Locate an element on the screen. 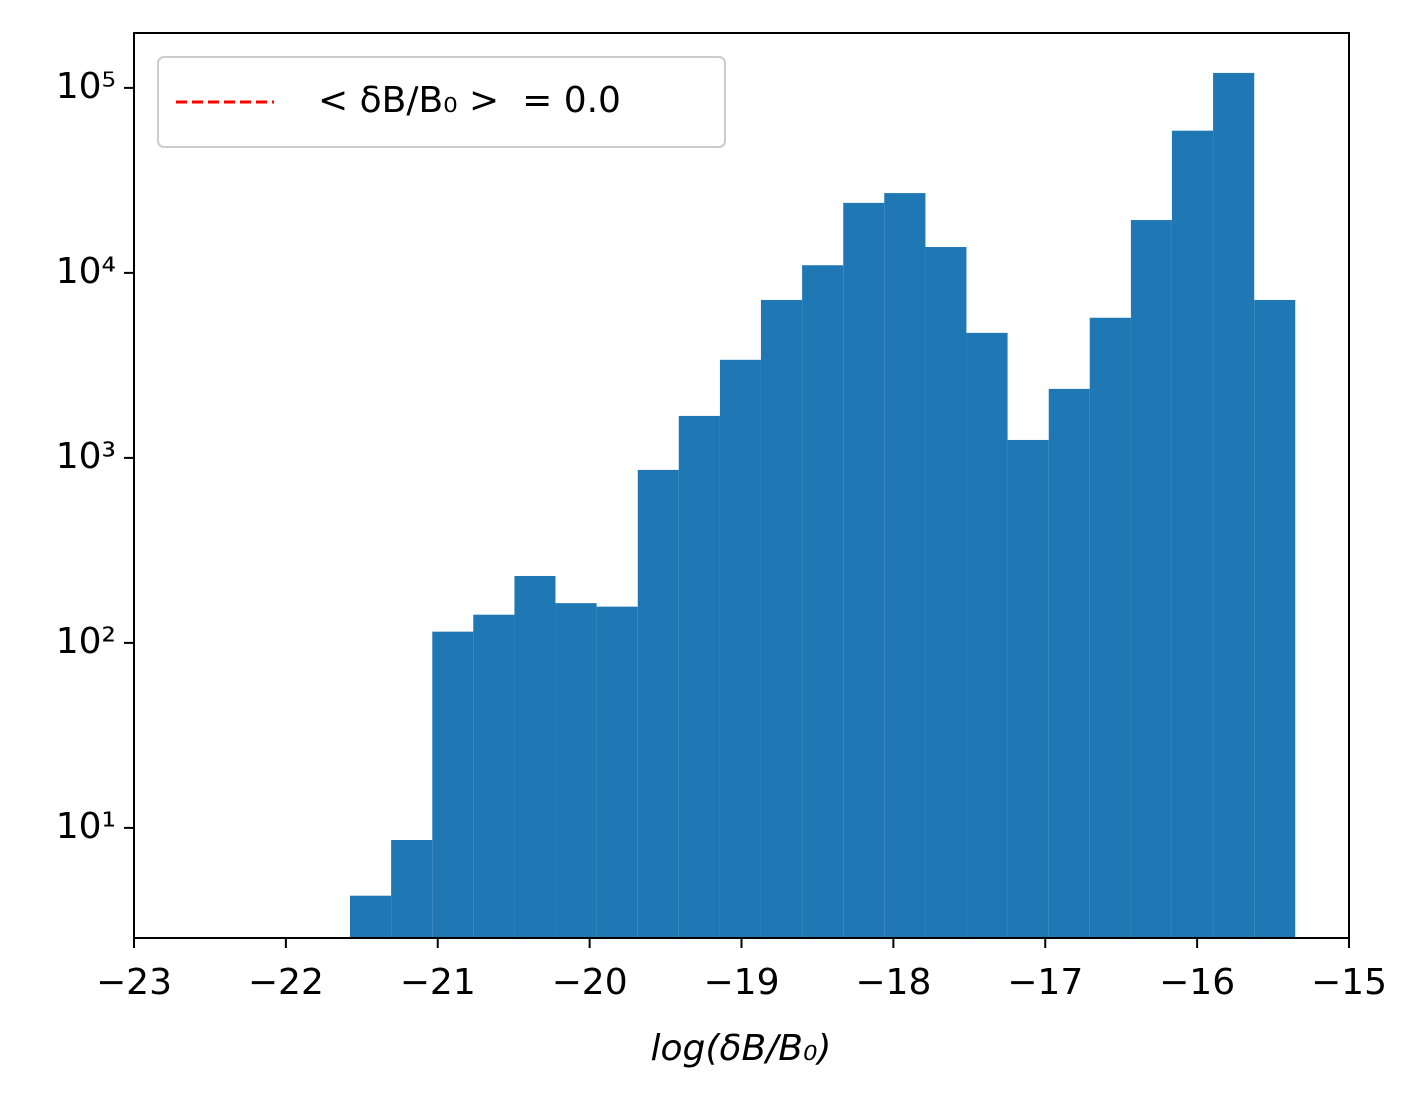  x-tick-label: −16 is located at coordinates (1197, 982).